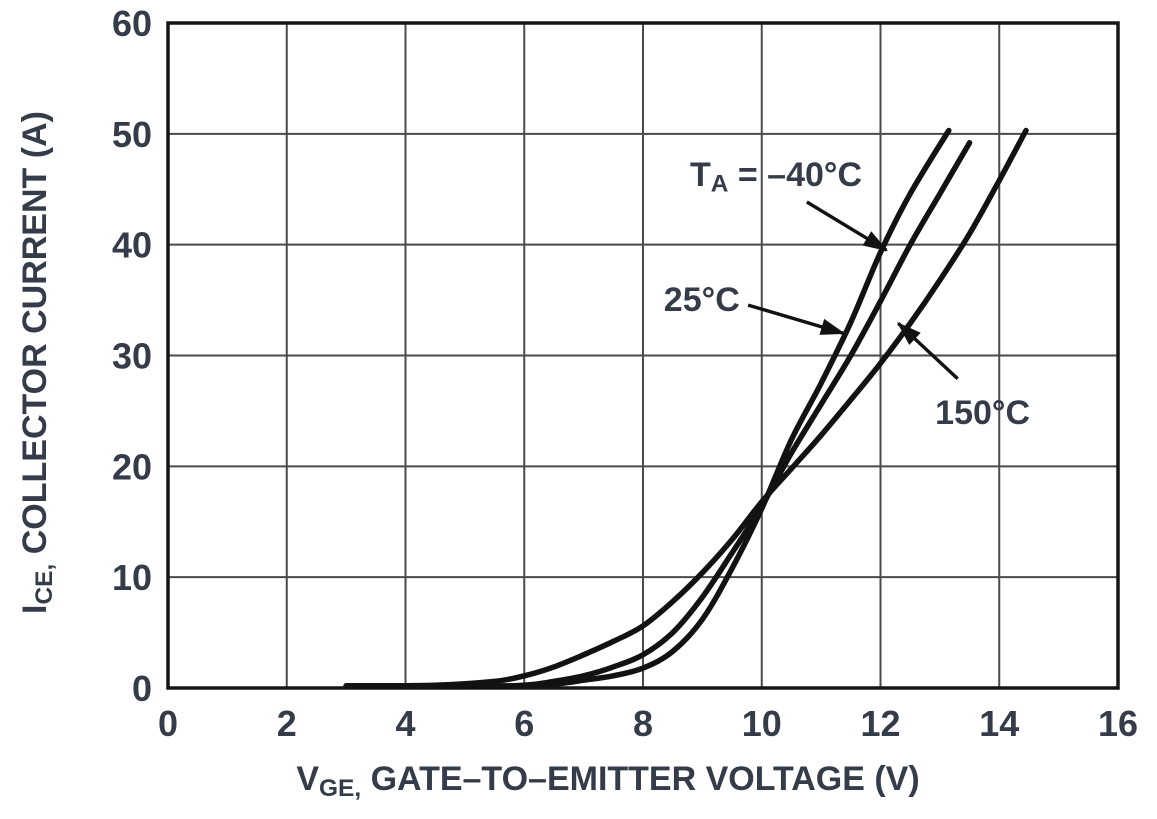 This screenshot has width=1157, height=819. I want to click on y-tick-label-part: 50, so click(132, 134).